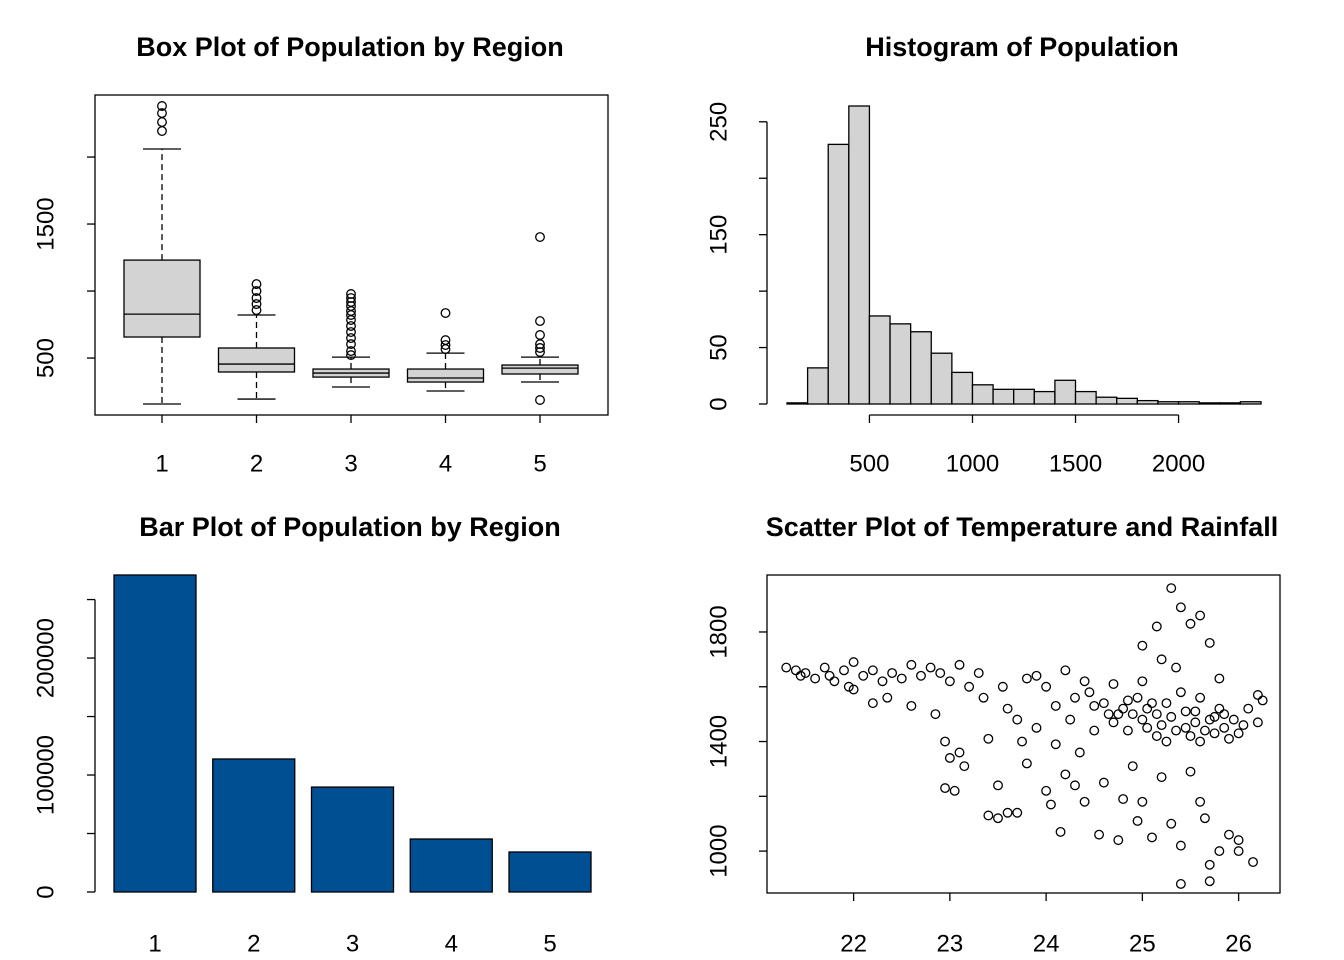 The width and height of the screenshot is (1344, 960). What do you see at coordinates (539, 463) in the screenshot?
I see `x-tick-label: 5` at bounding box center [539, 463].